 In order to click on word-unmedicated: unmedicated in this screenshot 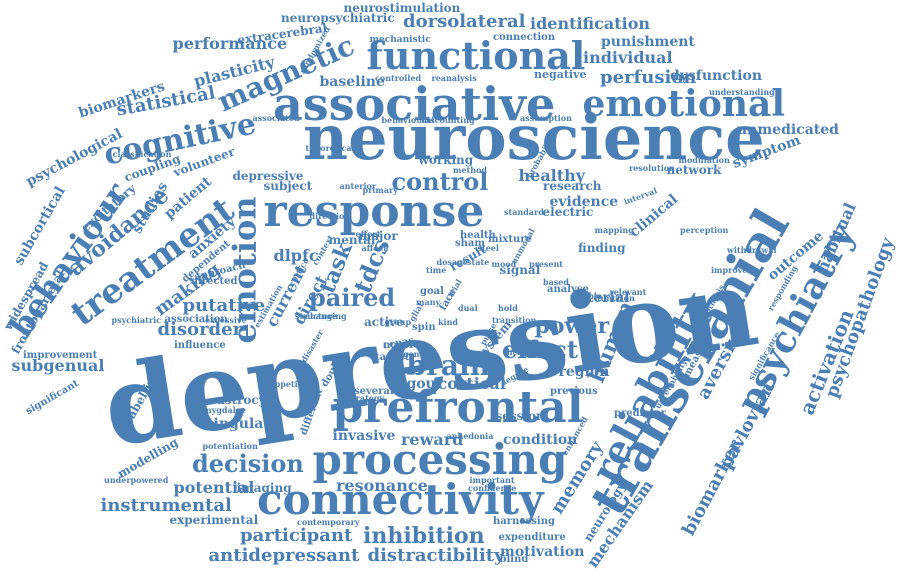, I will do `click(788, 130)`.